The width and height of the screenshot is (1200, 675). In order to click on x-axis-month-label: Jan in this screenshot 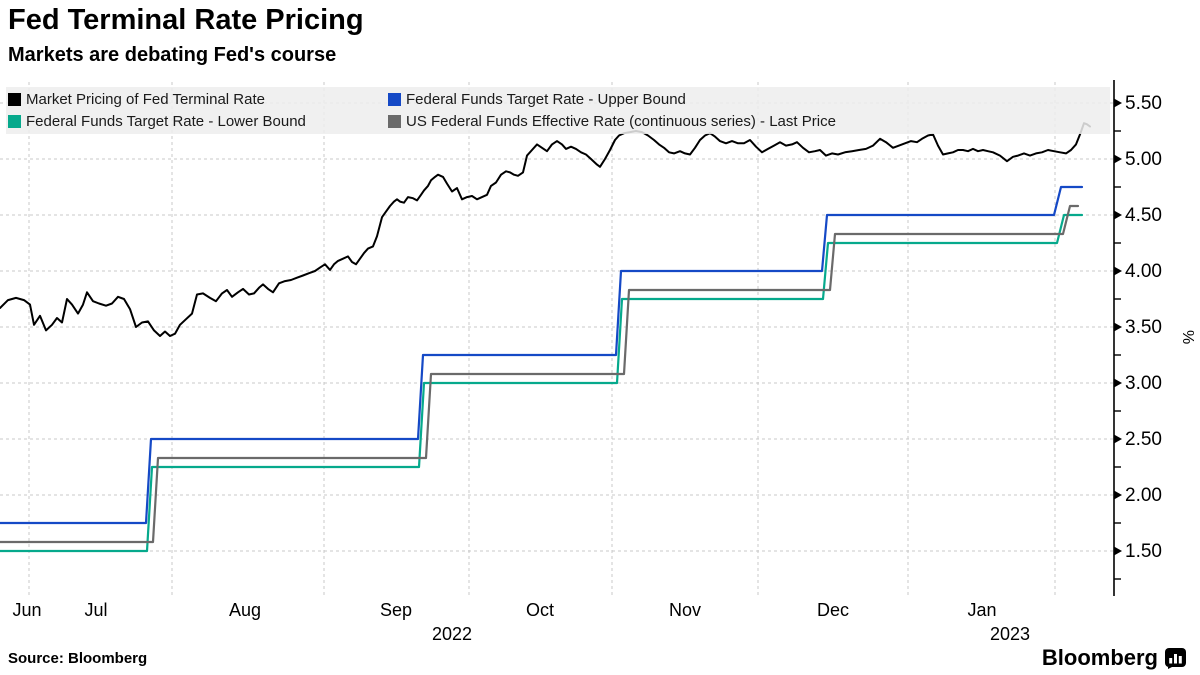, I will do `click(981, 610)`.